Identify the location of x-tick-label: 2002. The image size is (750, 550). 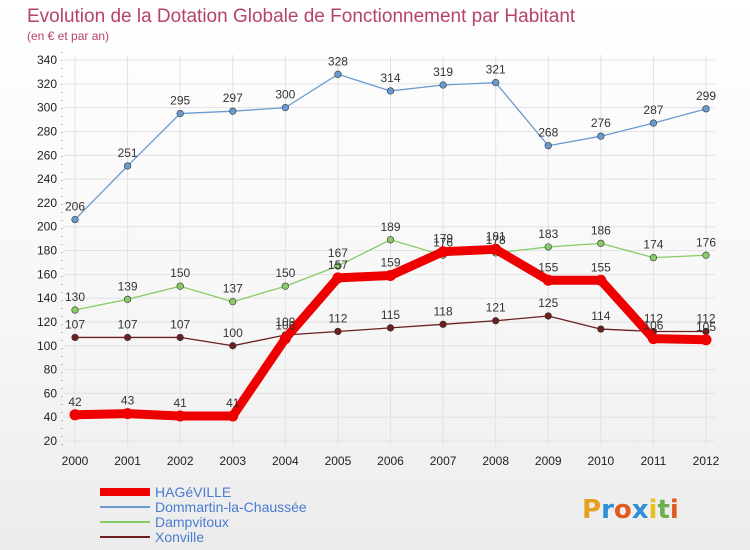
(180, 461).